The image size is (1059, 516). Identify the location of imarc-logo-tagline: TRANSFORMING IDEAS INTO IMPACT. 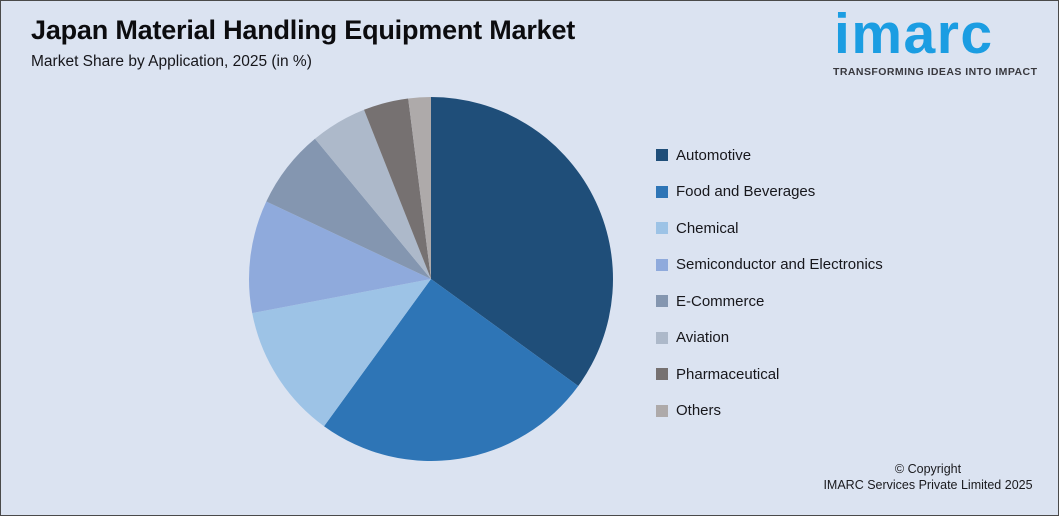
(935, 71).